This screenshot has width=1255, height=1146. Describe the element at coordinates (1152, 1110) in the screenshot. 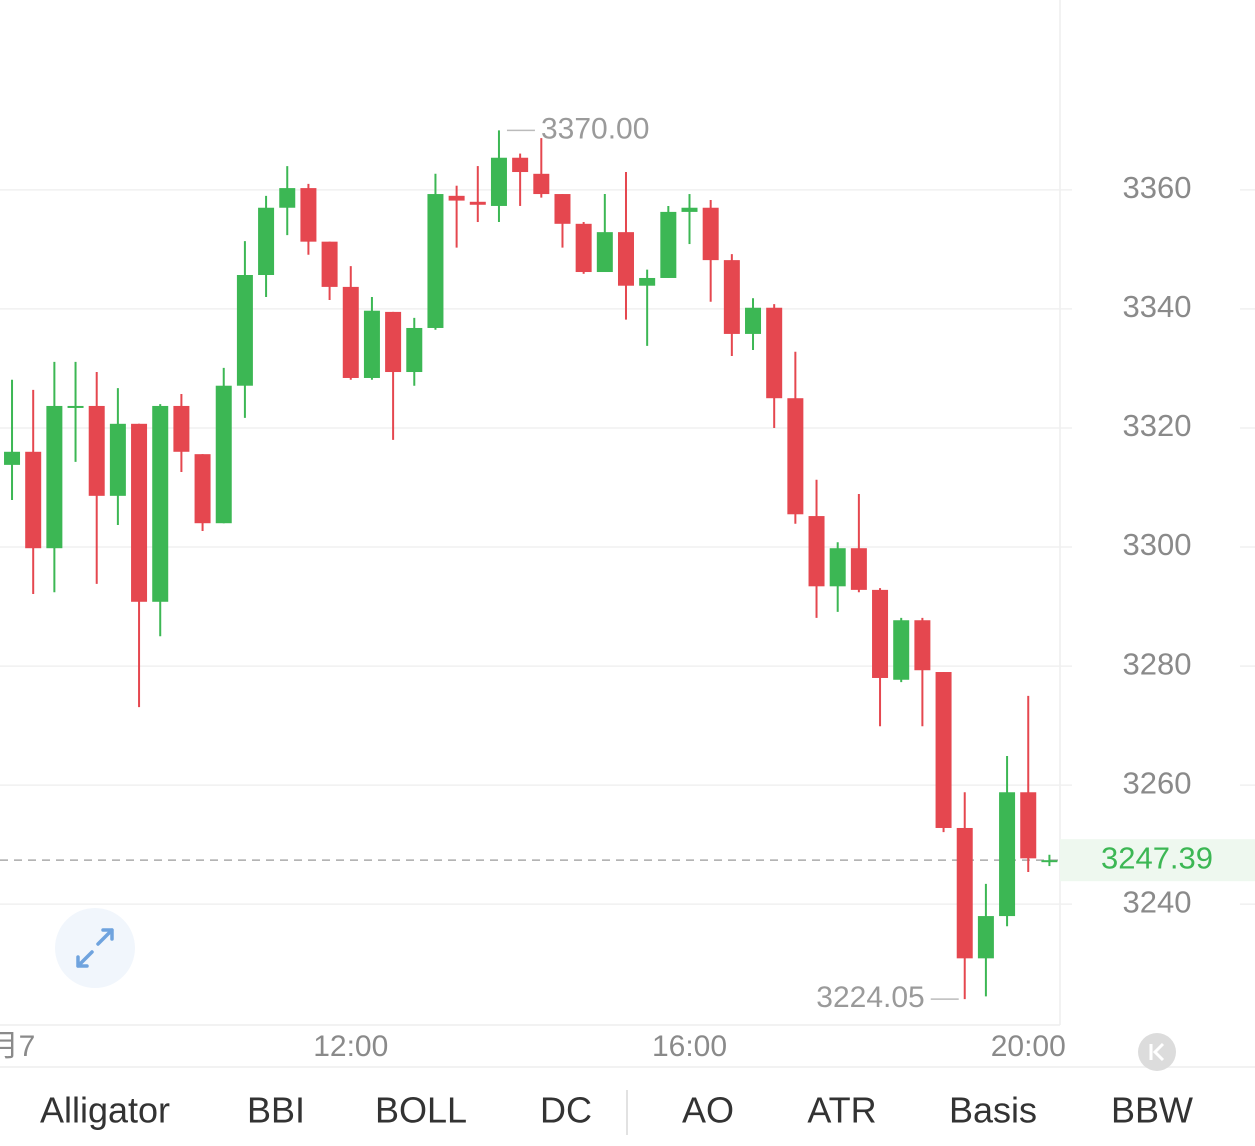

I see `indicator-tab: BBW` at that location.